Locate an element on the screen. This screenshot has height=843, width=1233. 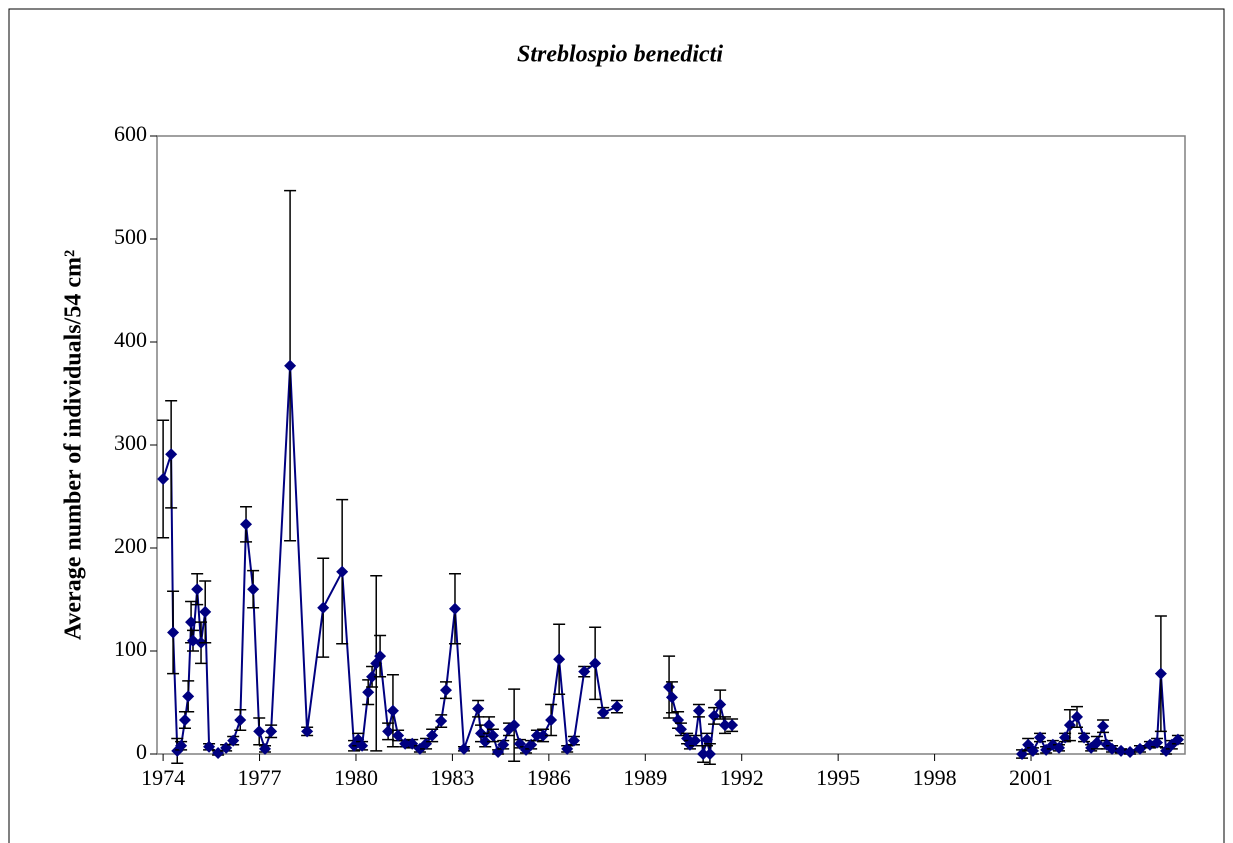
y-tick-label: 200 is located at coordinates (130, 545).